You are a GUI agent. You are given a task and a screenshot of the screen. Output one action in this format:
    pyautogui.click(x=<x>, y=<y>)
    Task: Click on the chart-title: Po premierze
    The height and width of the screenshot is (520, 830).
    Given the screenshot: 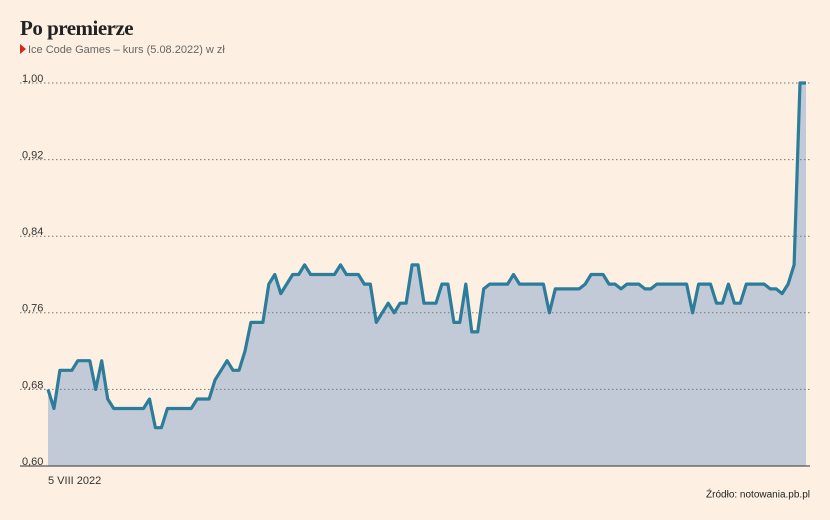 What is the action you would take?
    pyautogui.click(x=76, y=28)
    